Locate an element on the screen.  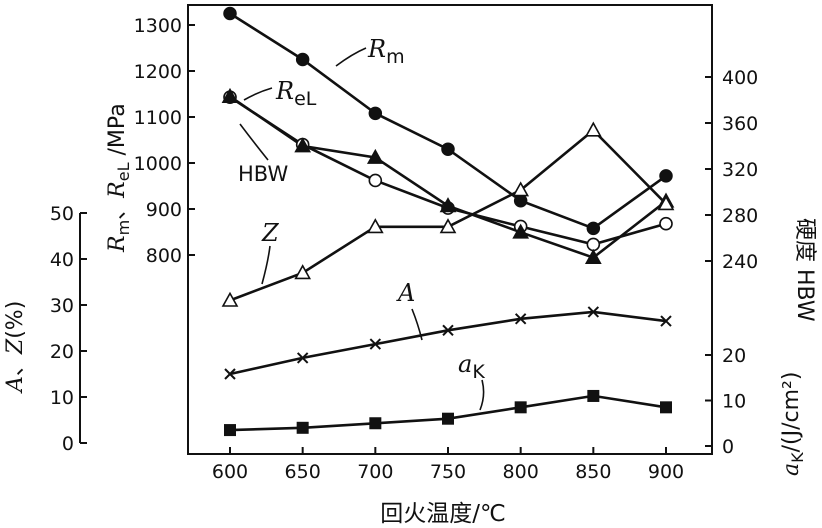
x-tick-label: 650 is located at coordinates (303, 472).